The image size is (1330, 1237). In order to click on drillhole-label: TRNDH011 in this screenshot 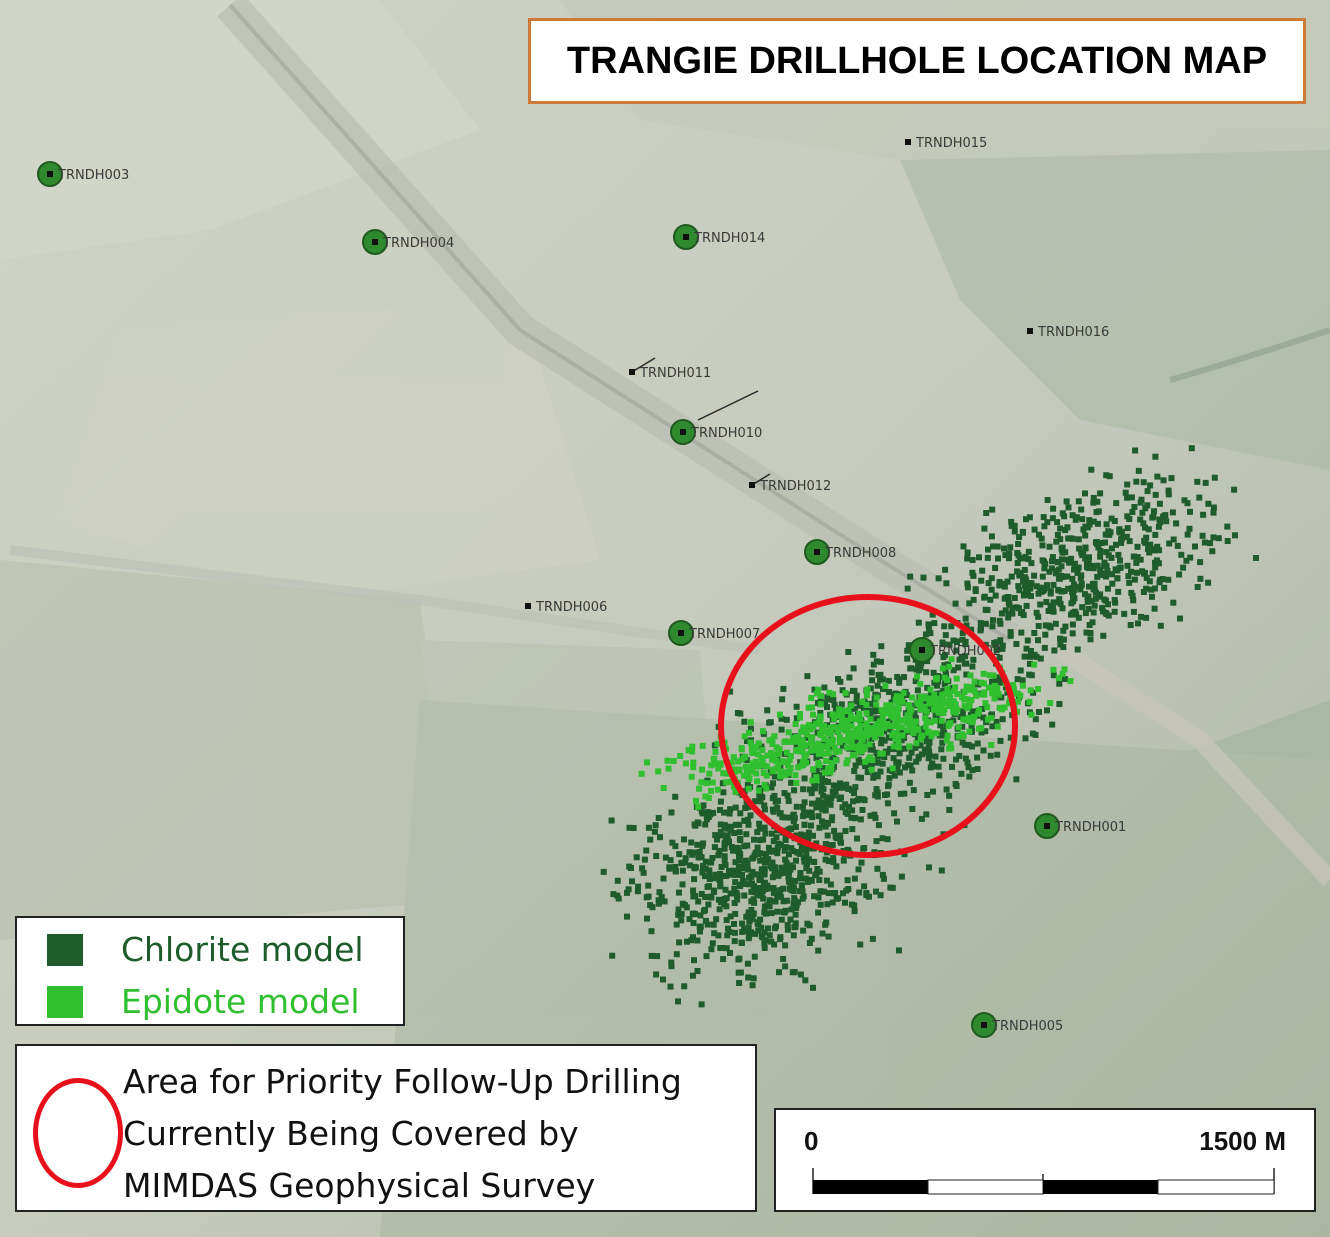, I will do `click(675, 373)`.